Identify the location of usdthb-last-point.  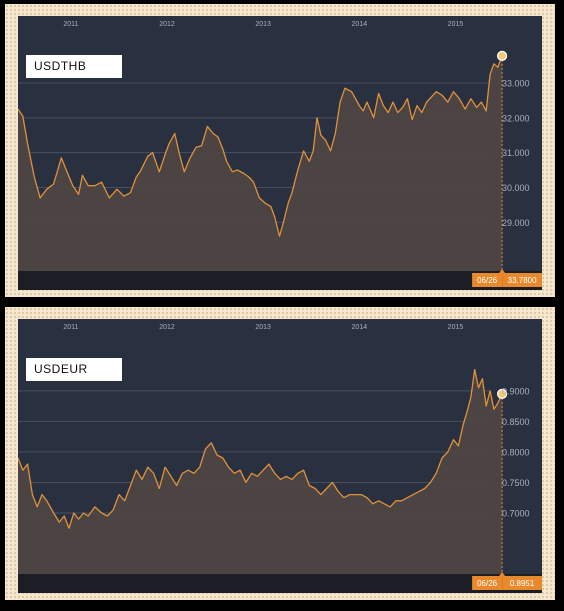
(502, 55).